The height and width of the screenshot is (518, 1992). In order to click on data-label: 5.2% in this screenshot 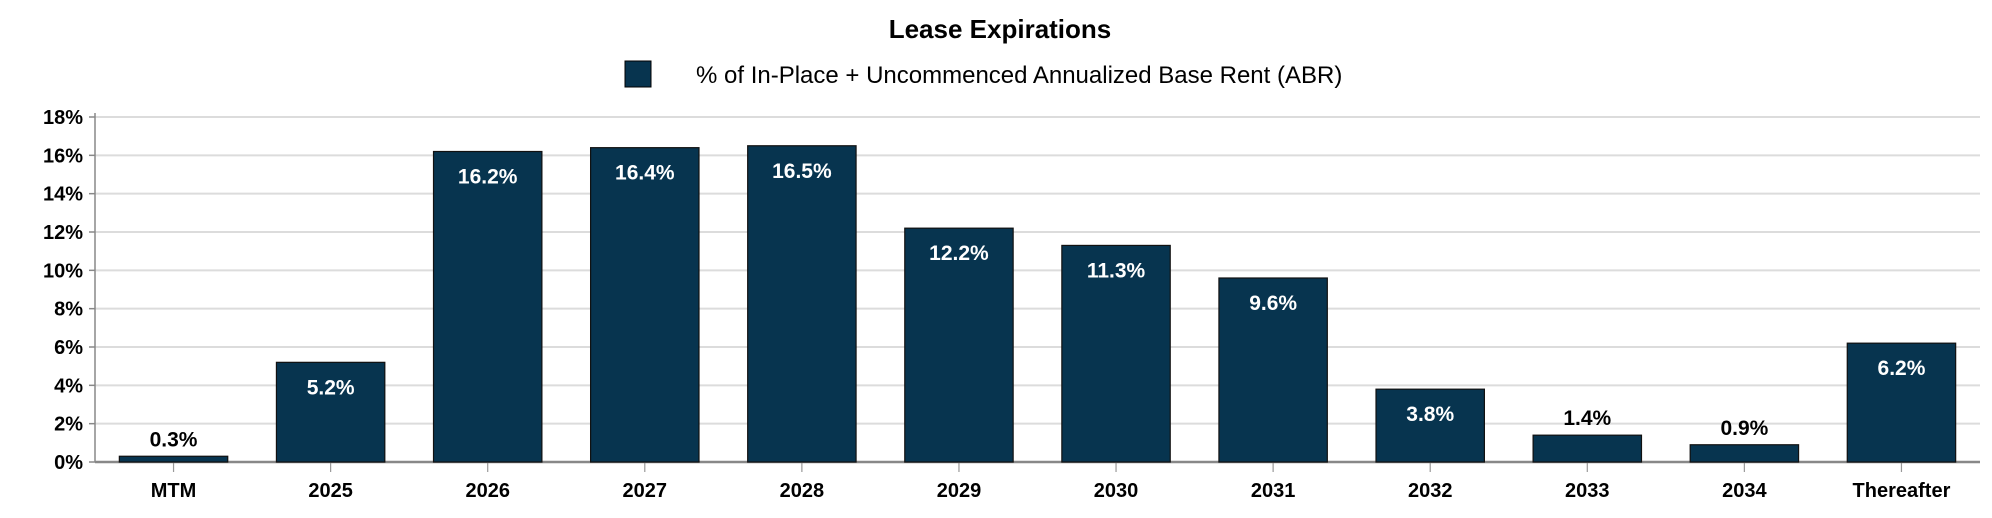, I will do `click(331, 387)`.